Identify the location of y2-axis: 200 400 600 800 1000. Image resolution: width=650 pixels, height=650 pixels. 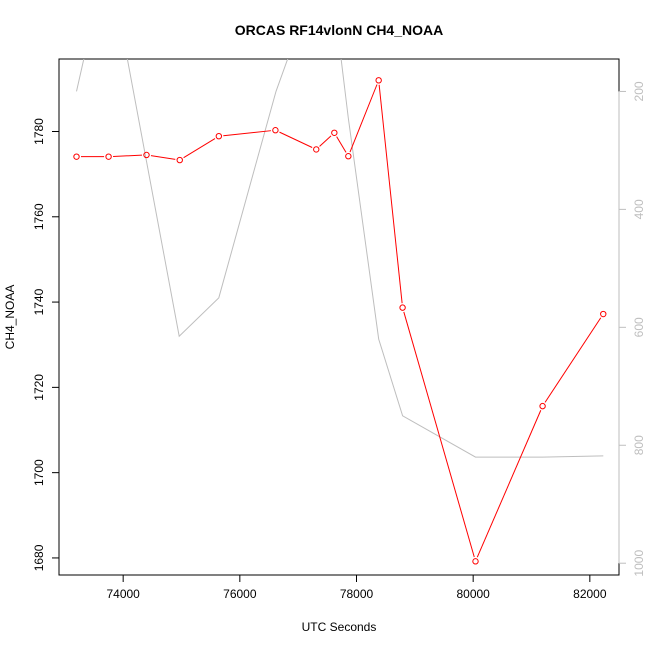
(632, 329).